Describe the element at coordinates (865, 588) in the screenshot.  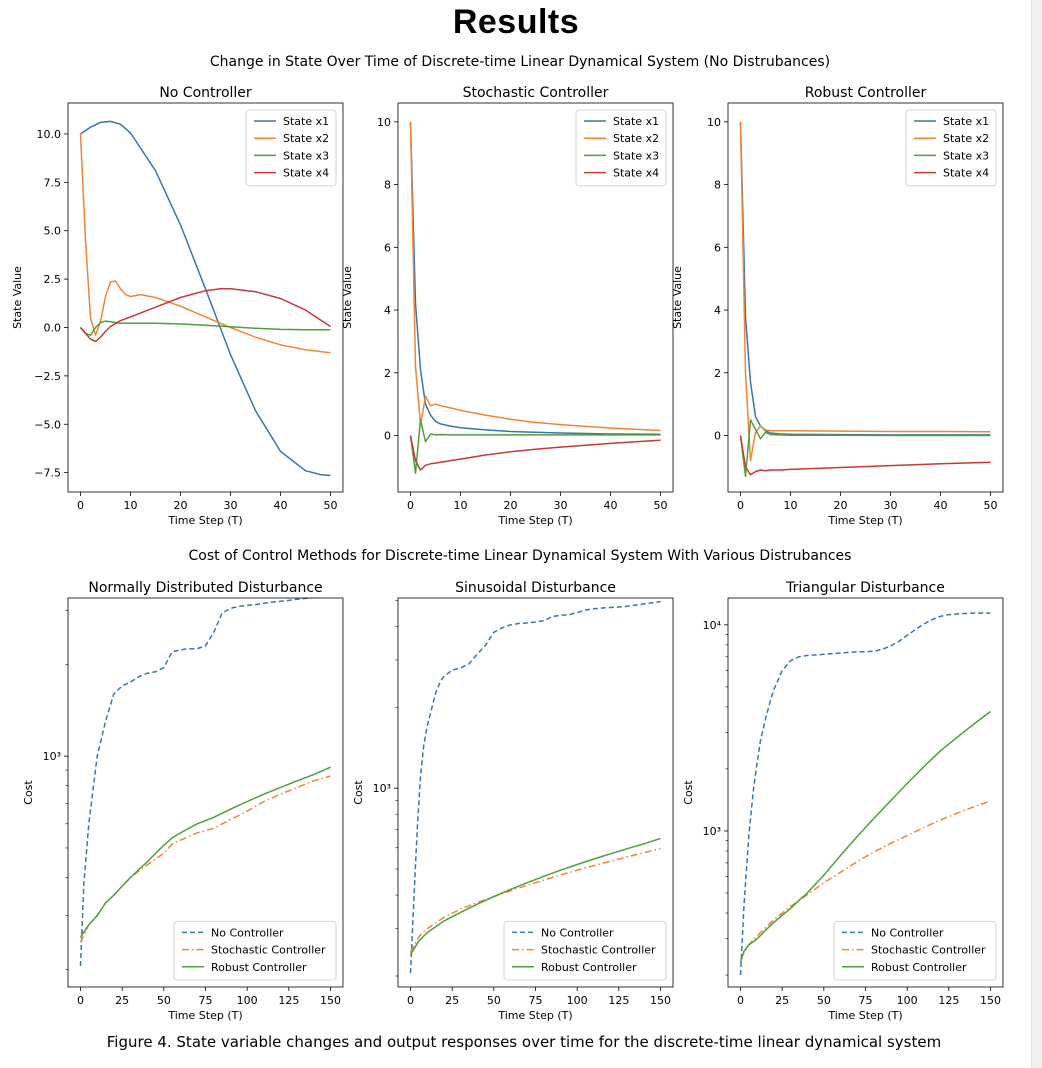
I see `chart-title: Triangular Disturbance` at that location.